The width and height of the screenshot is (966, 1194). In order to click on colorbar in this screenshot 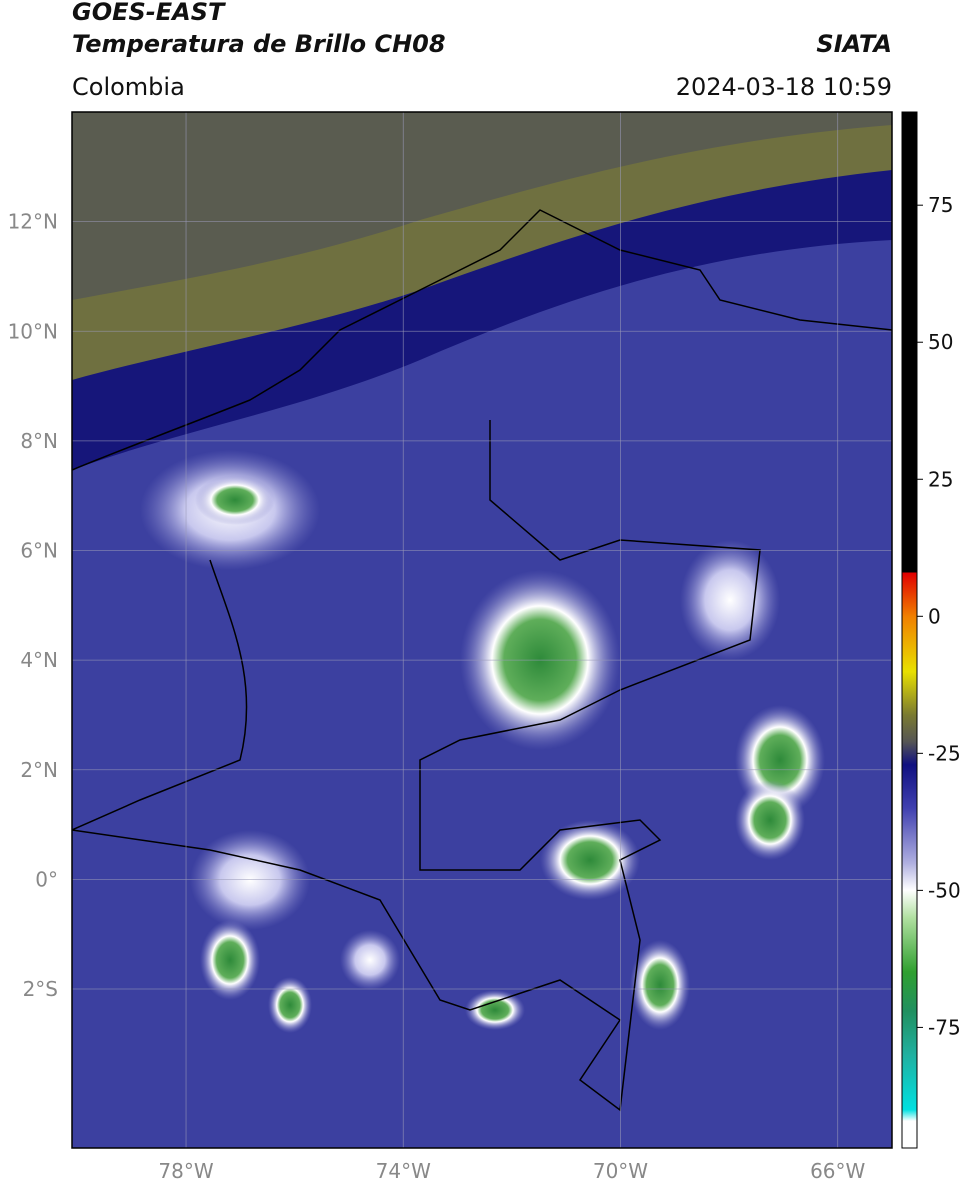, I will do `click(909, 630)`.